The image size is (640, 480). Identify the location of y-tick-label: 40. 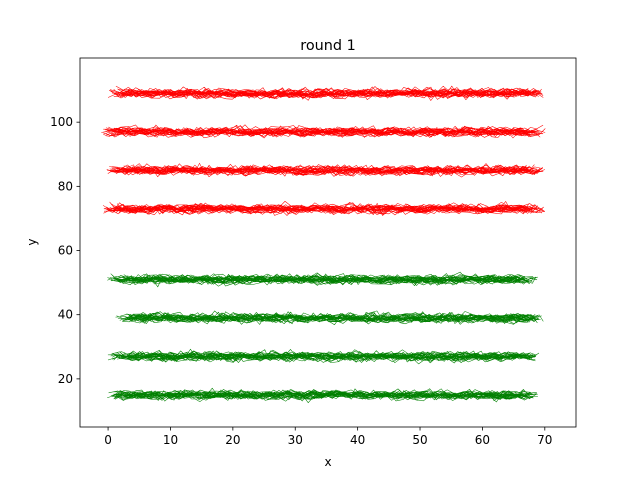
(65, 315).